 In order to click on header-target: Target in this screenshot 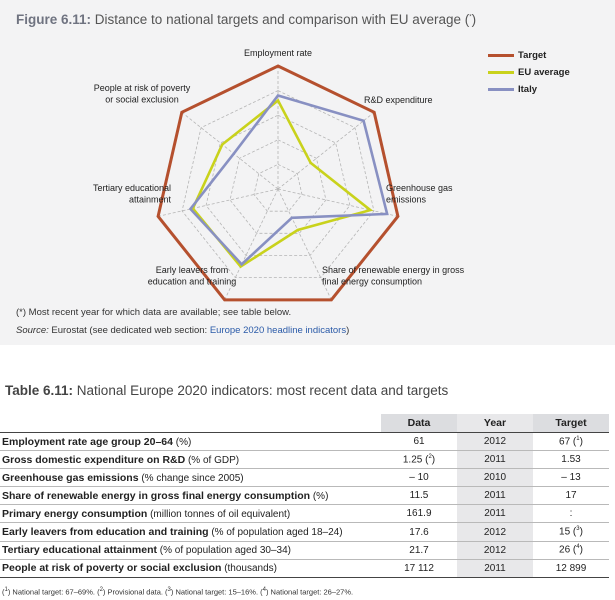, I will do `click(571, 423)`.